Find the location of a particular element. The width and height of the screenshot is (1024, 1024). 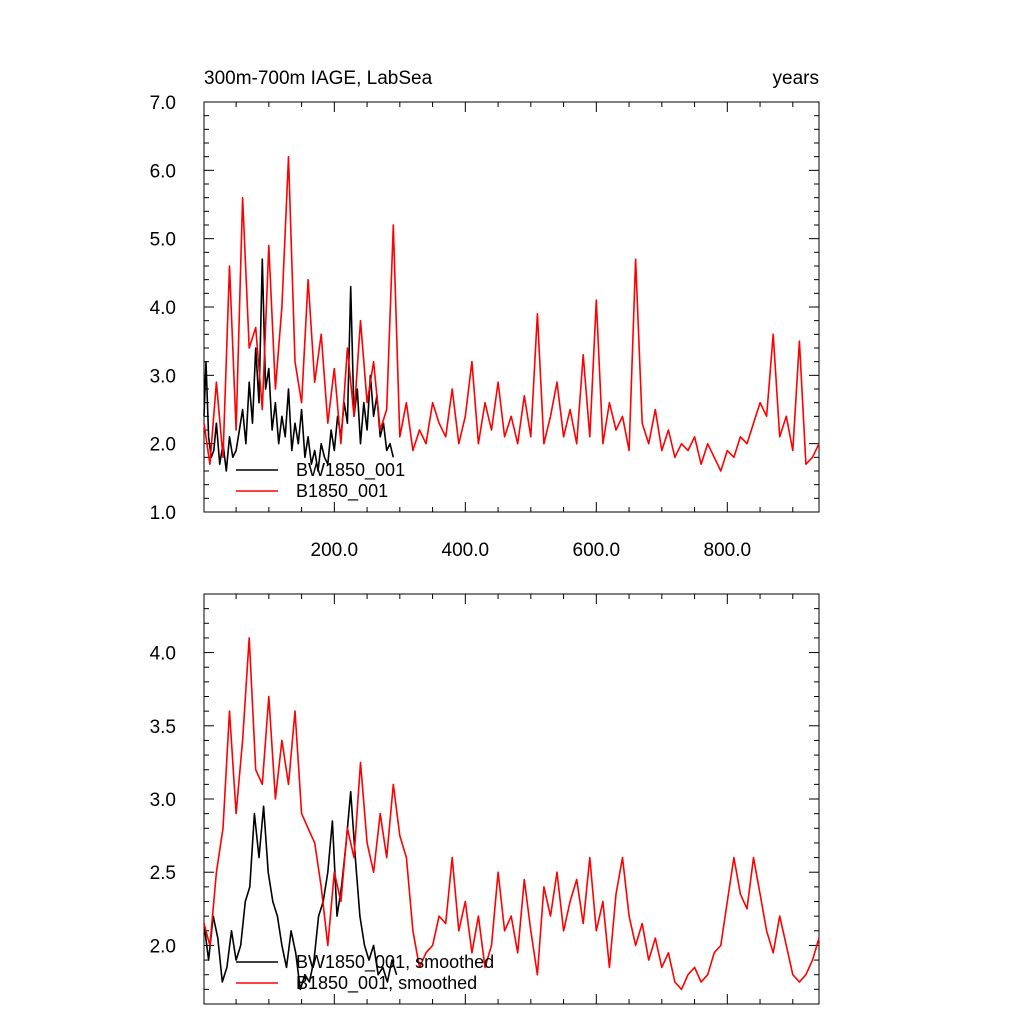

top-x-tick-label: 600.0 is located at coordinates (597, 550).